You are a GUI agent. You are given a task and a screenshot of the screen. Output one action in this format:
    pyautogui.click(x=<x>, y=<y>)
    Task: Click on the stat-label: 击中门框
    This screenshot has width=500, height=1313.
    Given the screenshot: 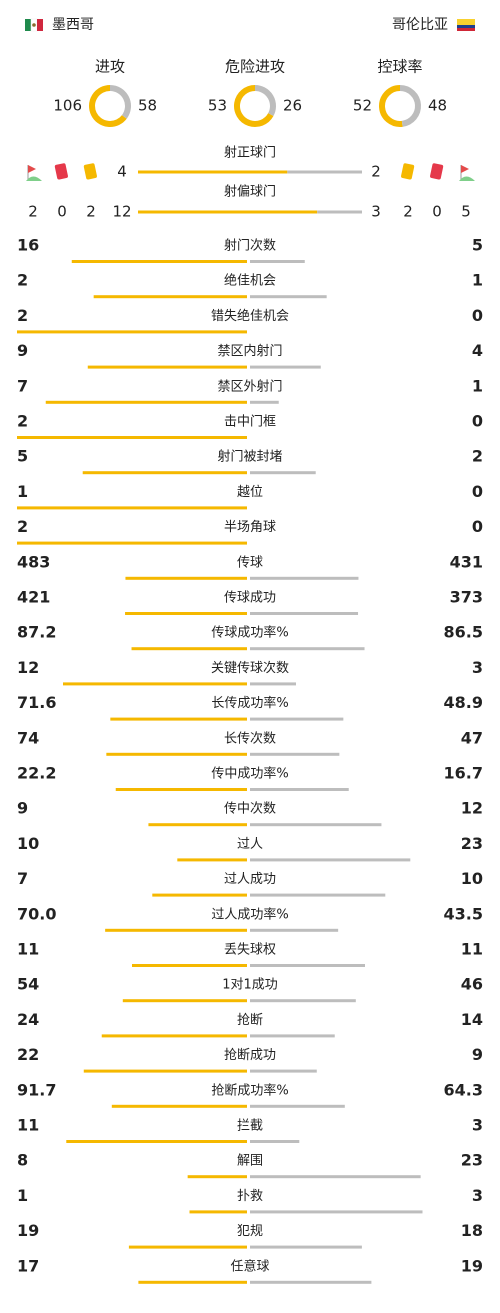 What is the action you would take?
    pyautogui.click(x=250, y=422)
    